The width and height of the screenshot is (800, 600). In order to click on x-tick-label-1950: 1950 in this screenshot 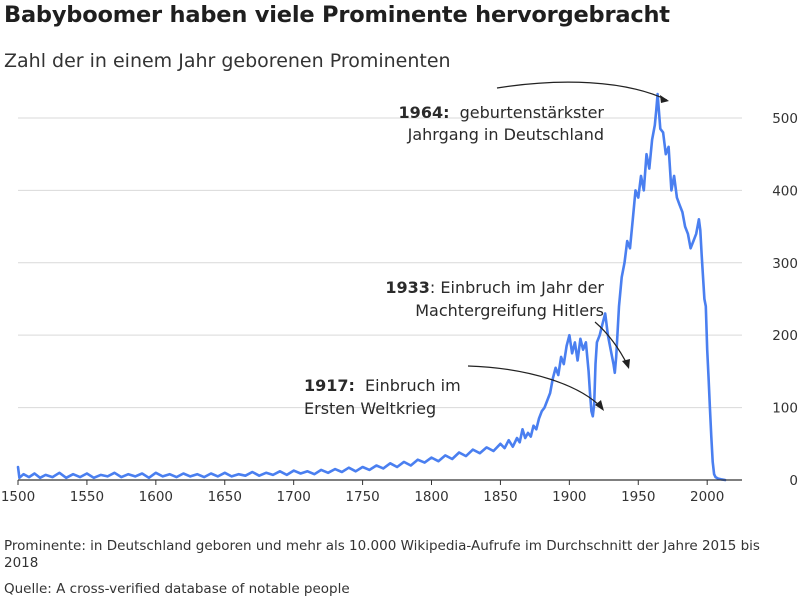, I will do `click(638, 497)`.